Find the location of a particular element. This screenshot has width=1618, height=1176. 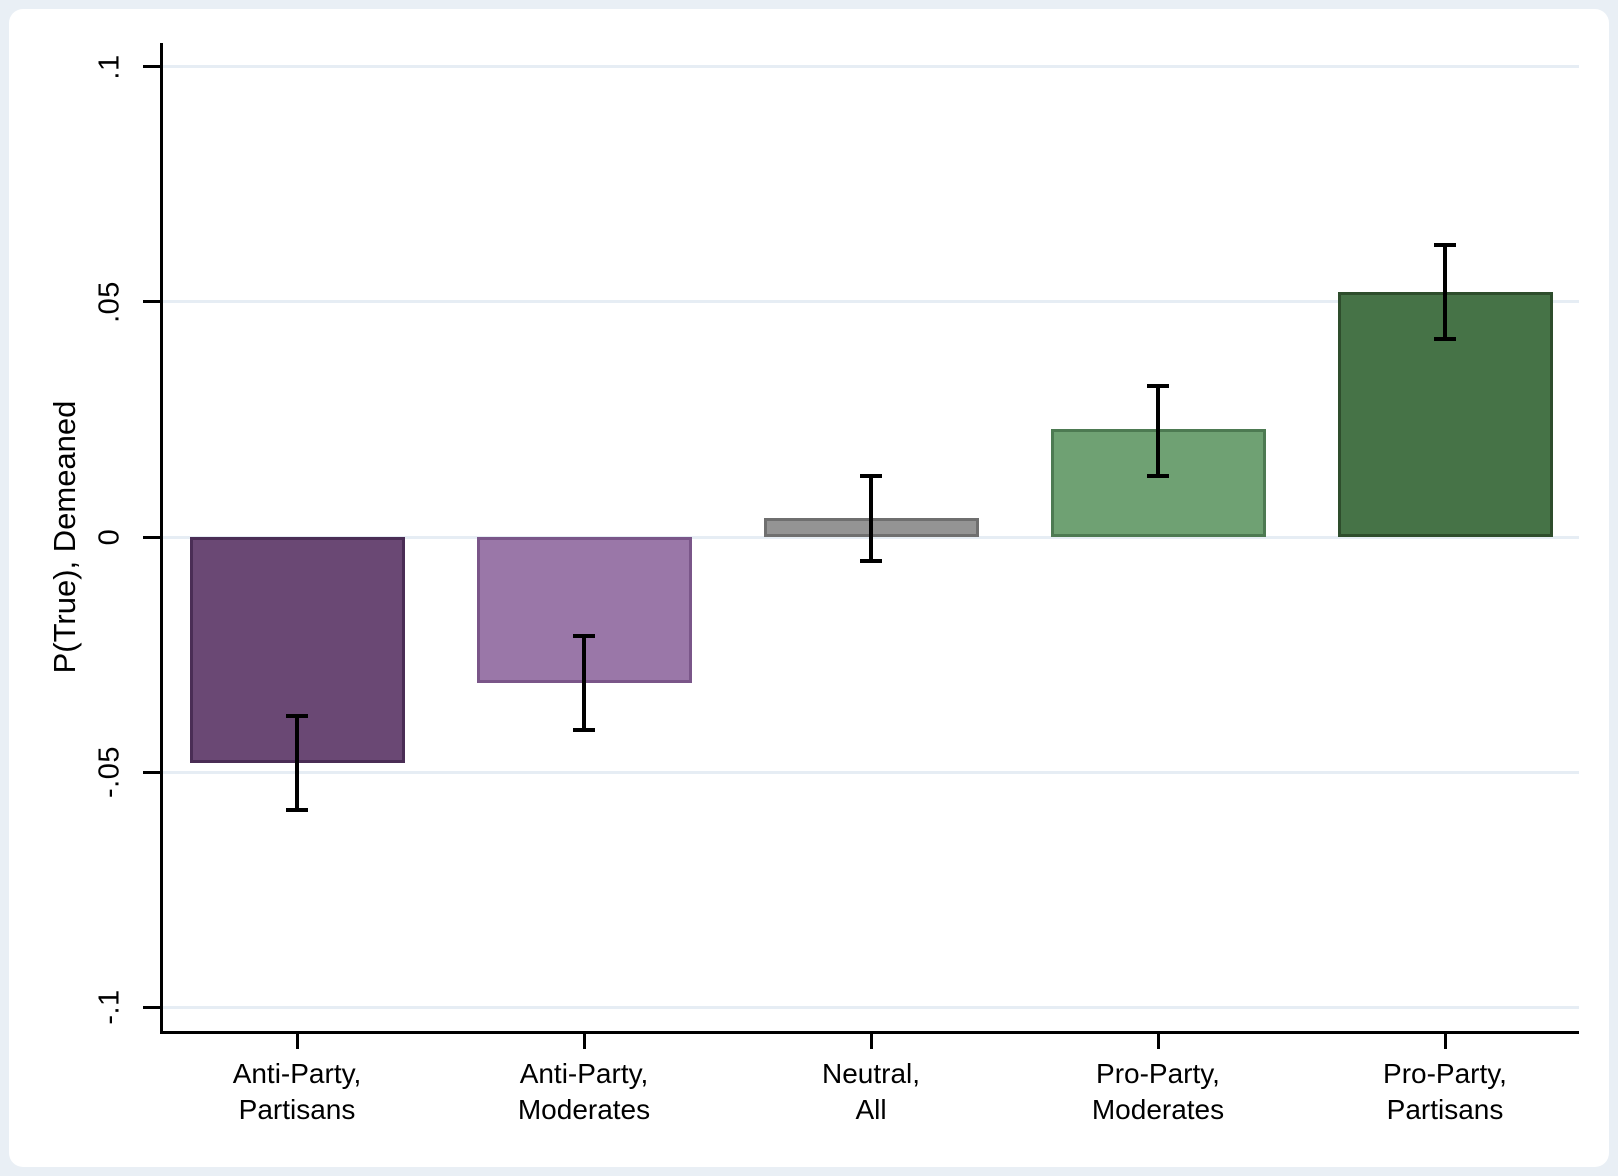

x-category-label: Pro-Party, Partisans is located at coordinates (1445, 1091).